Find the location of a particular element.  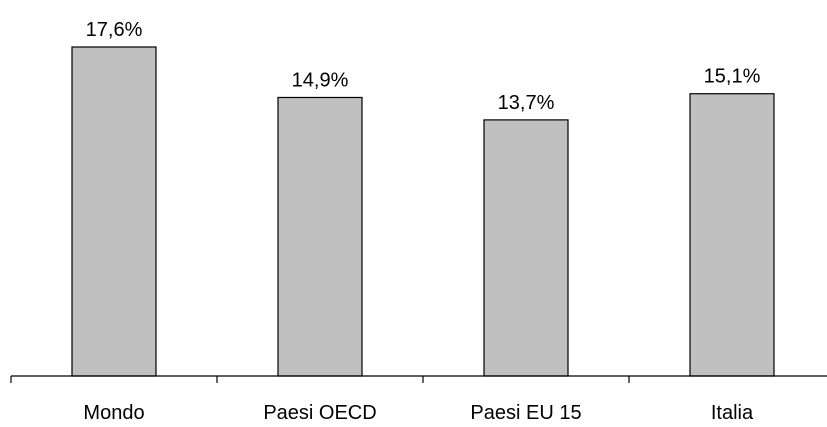

bar-mondo is located at coordinates (114, 211).